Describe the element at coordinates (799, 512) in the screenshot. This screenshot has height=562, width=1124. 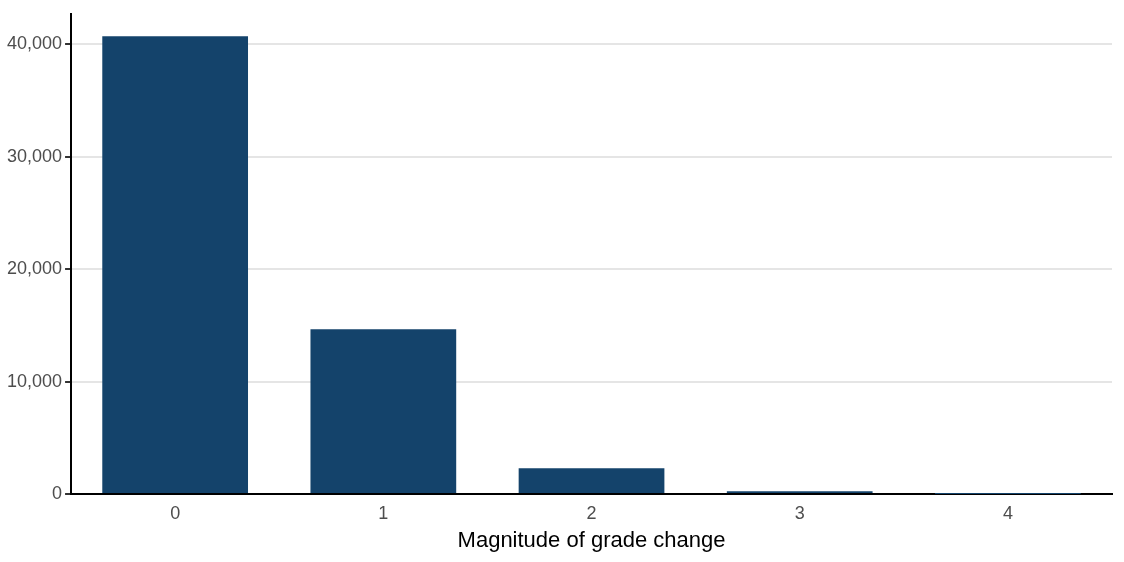
I see `x-tick-label: 3` at that location.